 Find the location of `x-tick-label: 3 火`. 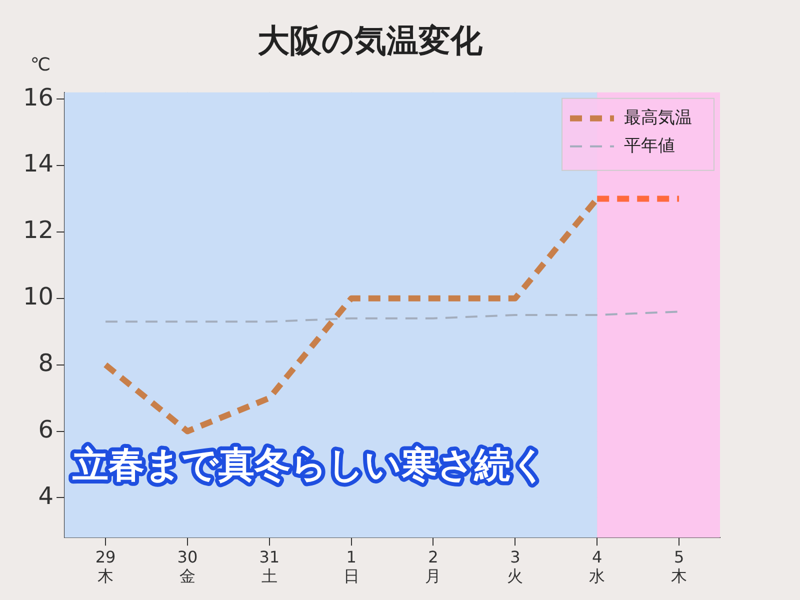

x-tick-label: 3 火 is located at coordinates (515, 566).